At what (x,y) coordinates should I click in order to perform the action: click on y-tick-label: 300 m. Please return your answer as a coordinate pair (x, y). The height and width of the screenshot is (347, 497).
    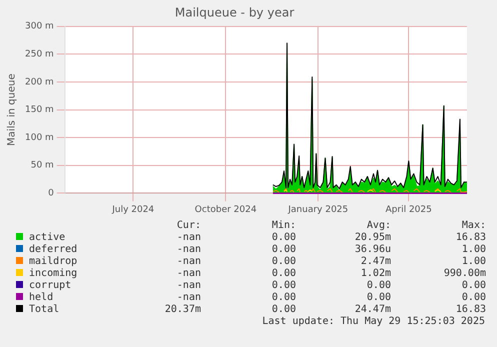
    Looking at the image, I should click on (39, 27).